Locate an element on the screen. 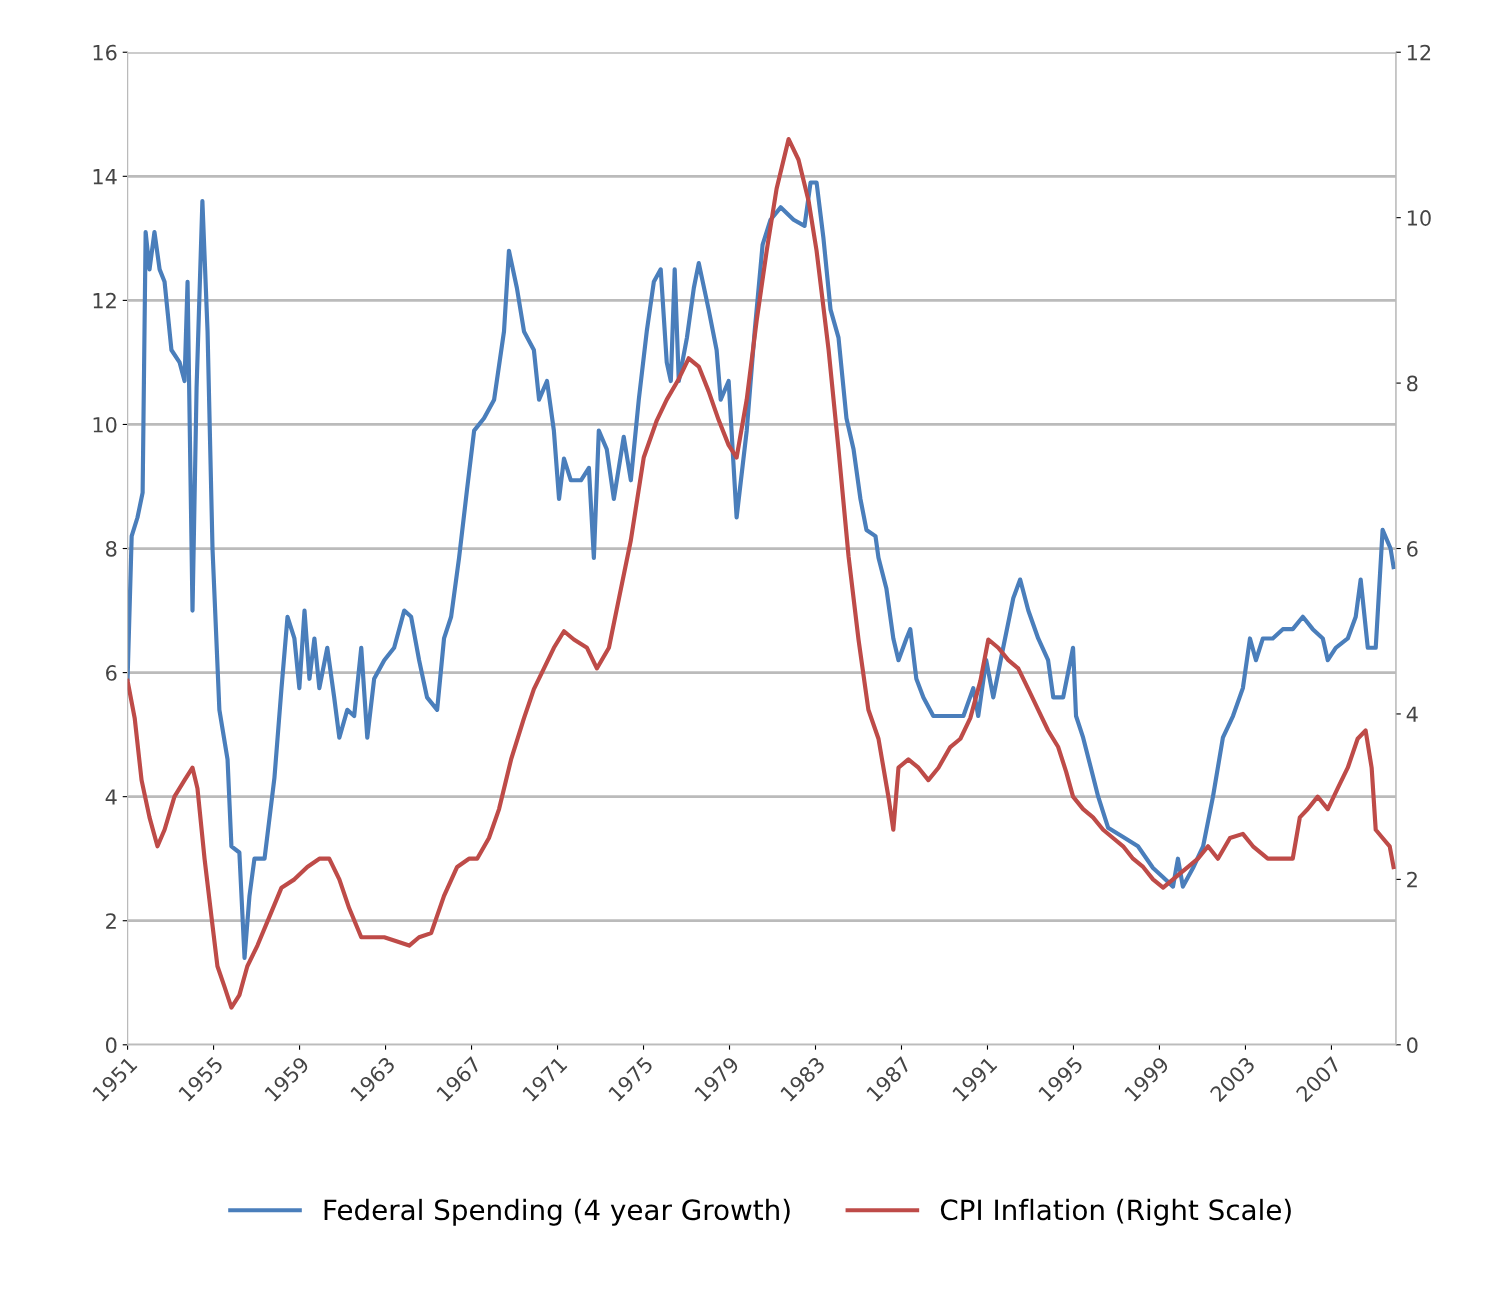 The height and width of the screenshot is (1306, 1501). y-tick-label: 10 is located at coordinates (105, 424).